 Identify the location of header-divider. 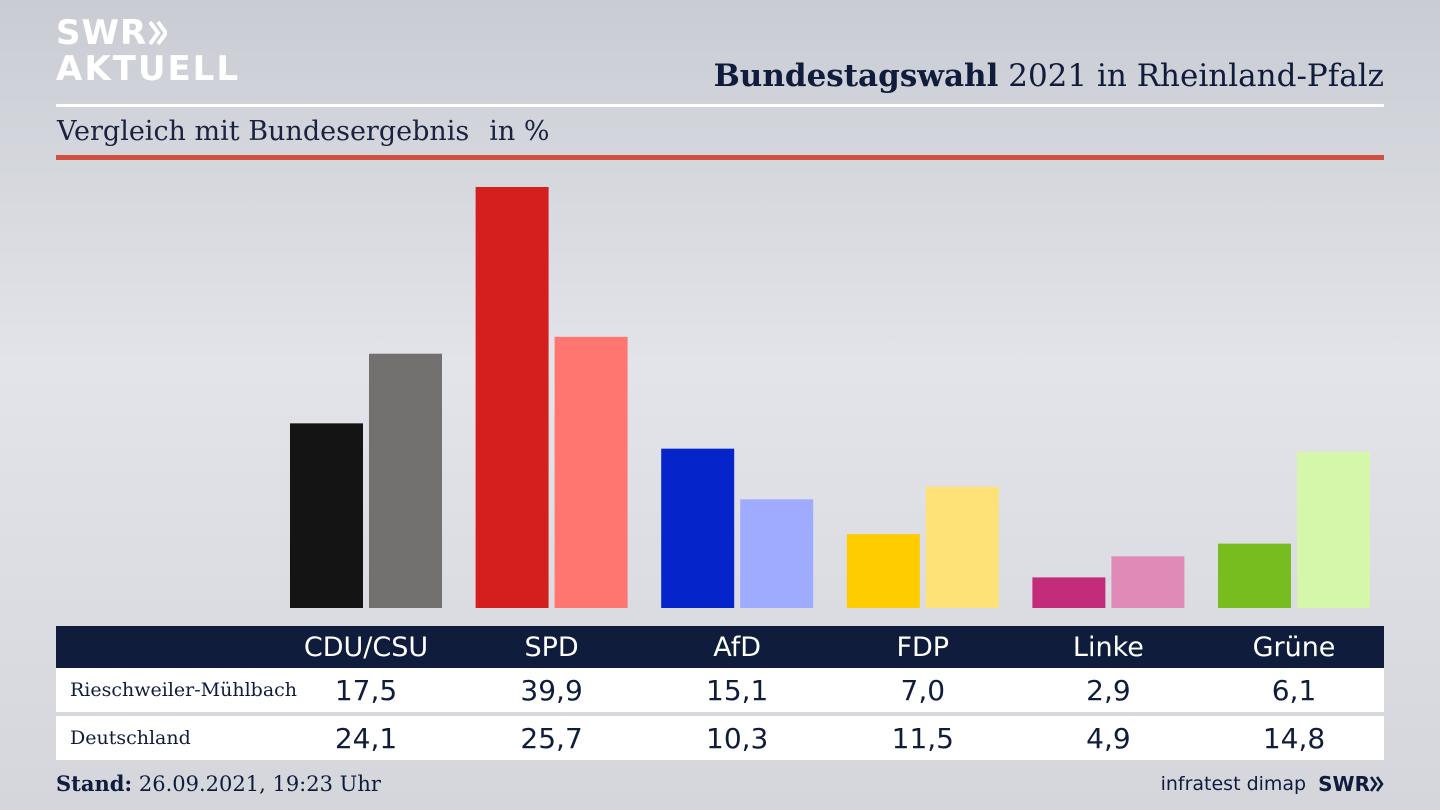
(720, 105).